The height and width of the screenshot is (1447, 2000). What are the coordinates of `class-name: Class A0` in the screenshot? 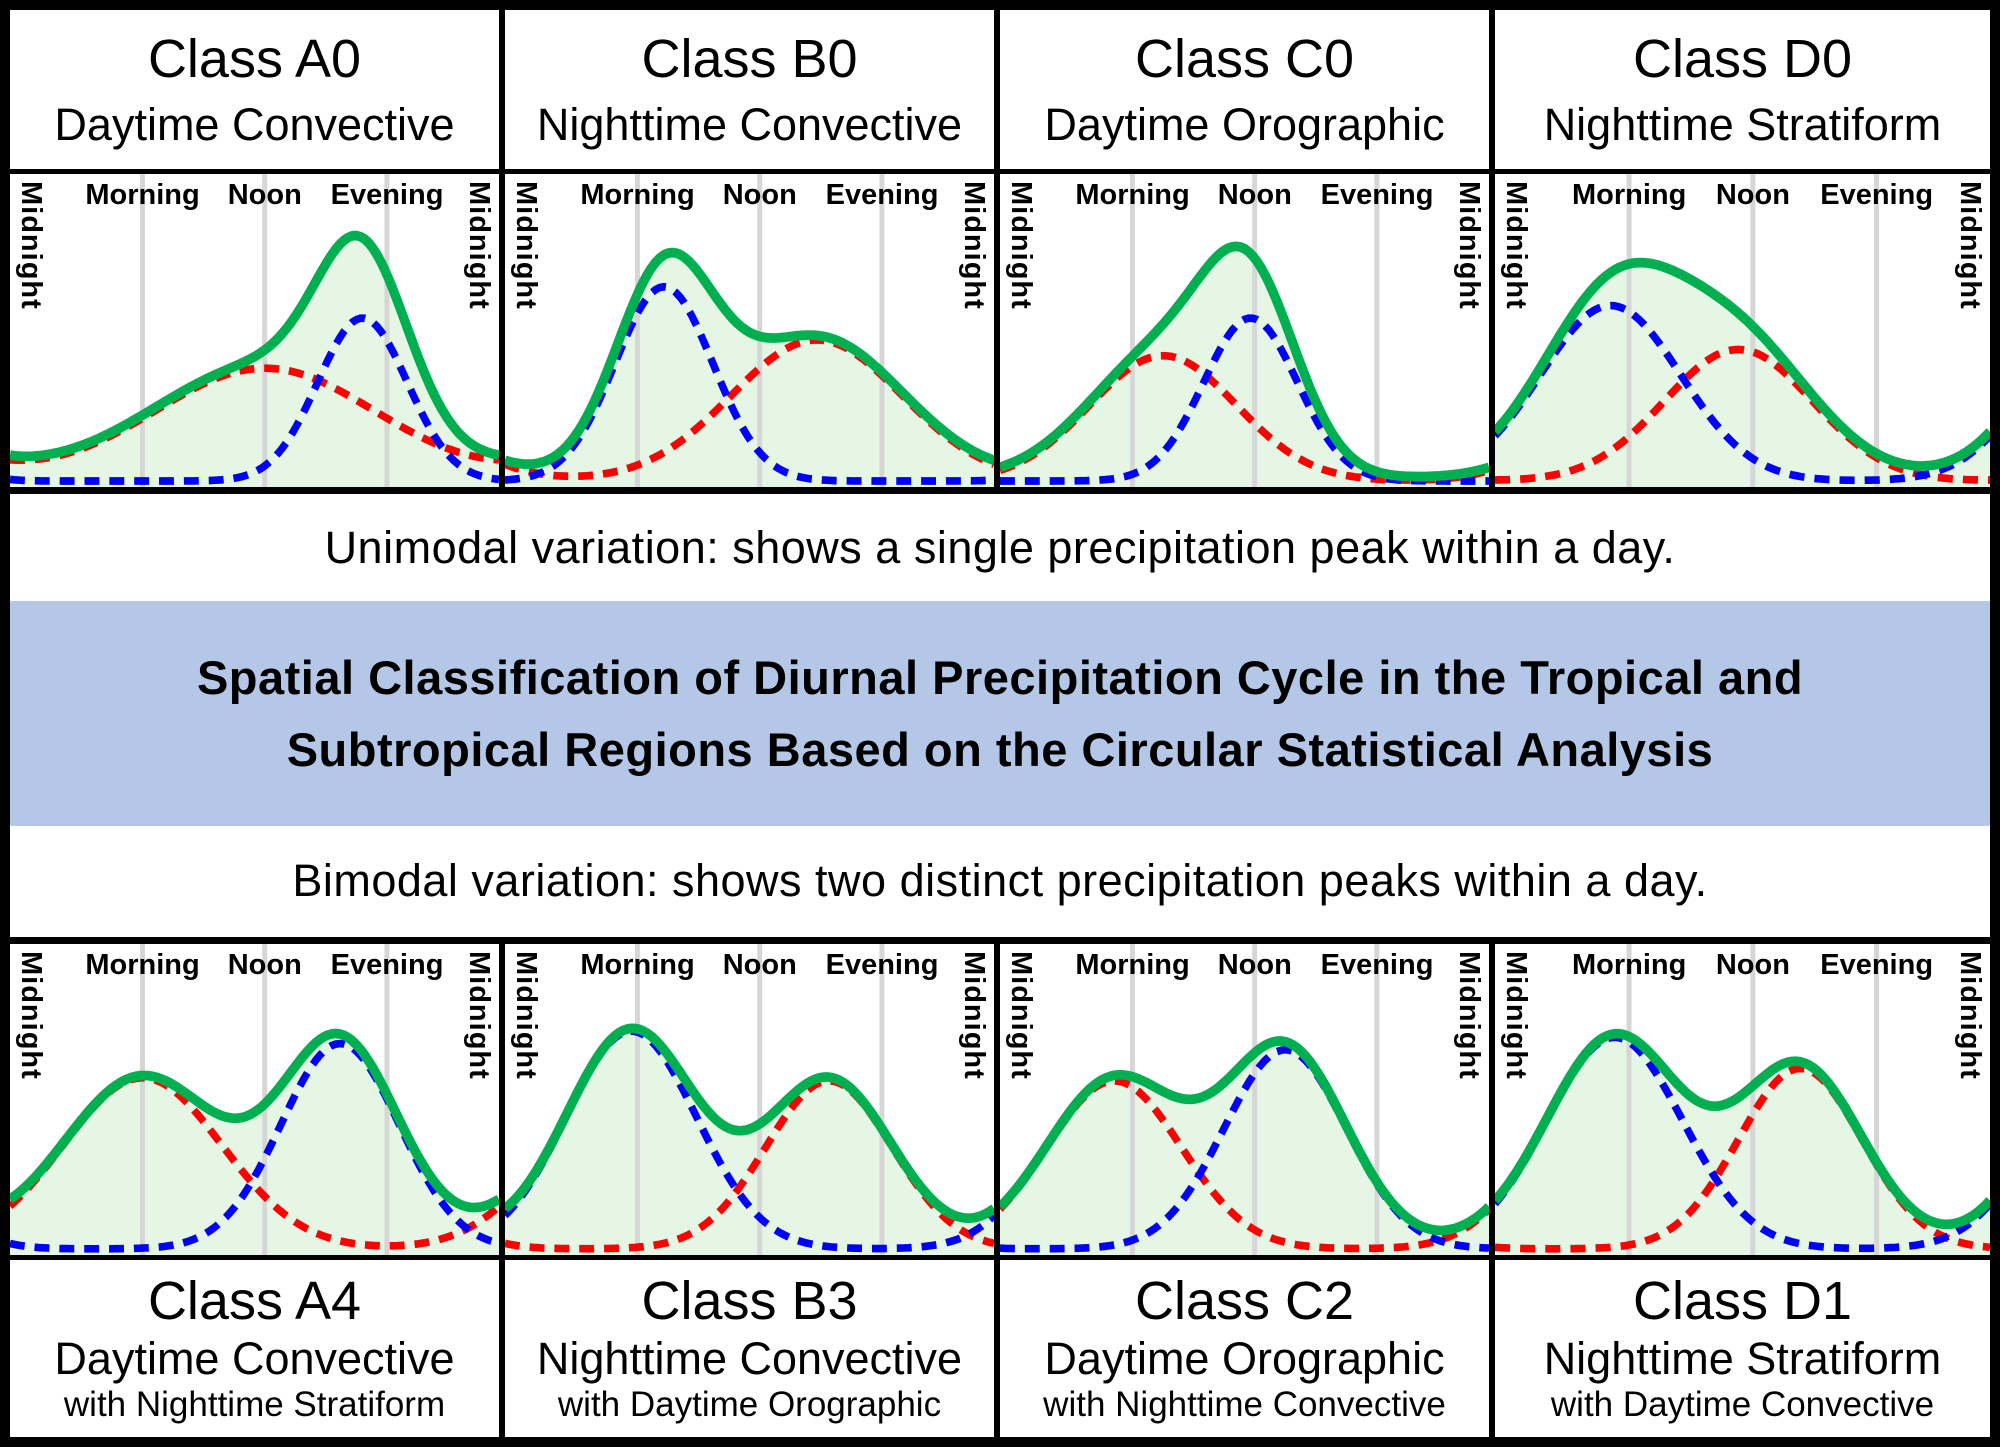 It's located at (254, 58).